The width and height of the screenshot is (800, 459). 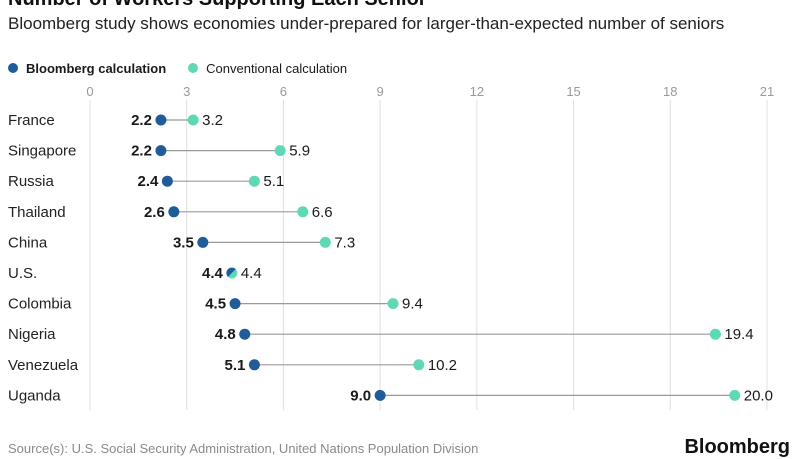 I want to click on bloomberg-value-label: 9.0, so click(x=360, y=395).